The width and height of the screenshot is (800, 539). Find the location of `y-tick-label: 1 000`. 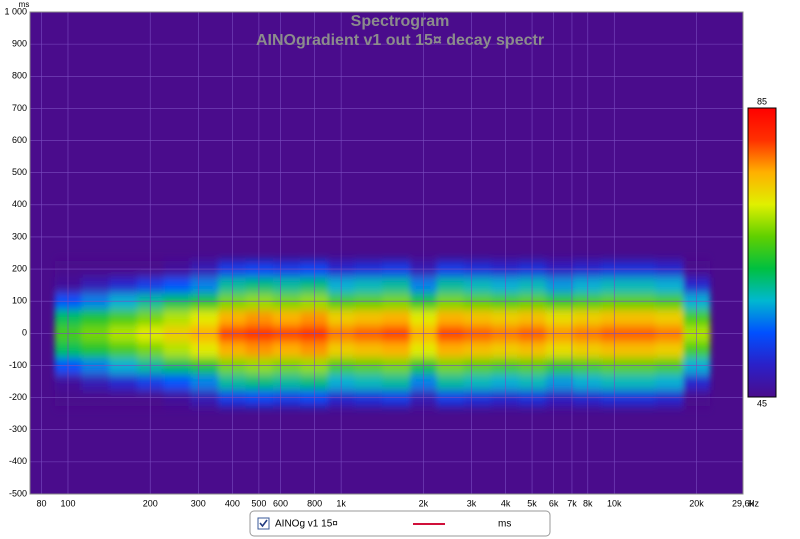

y-tick-label: 1 000 is located at coordinates (15, 11).